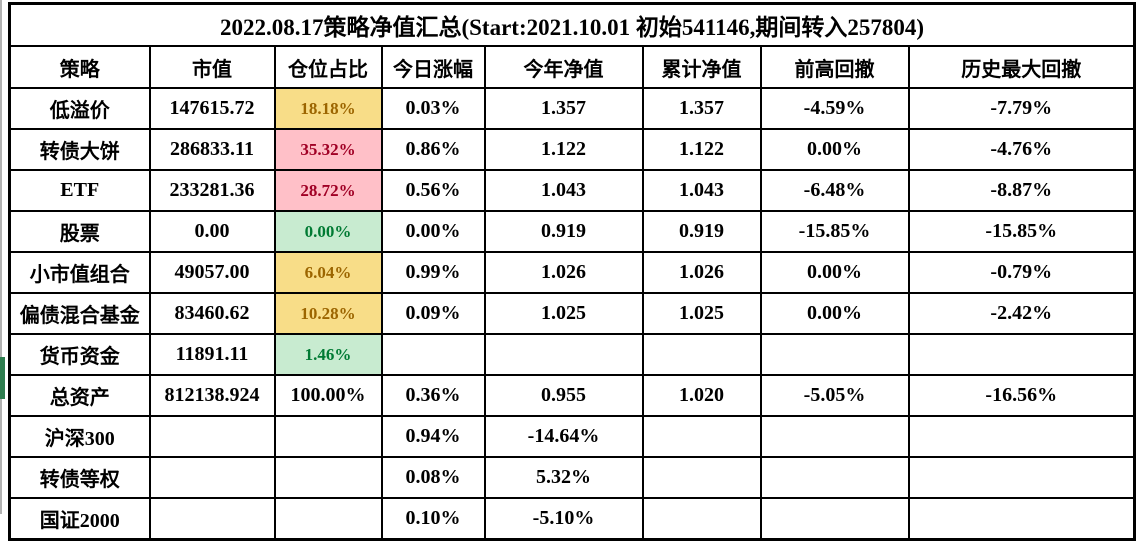  I want to click on cell-today-change: 0.10%, so click(433, 519).